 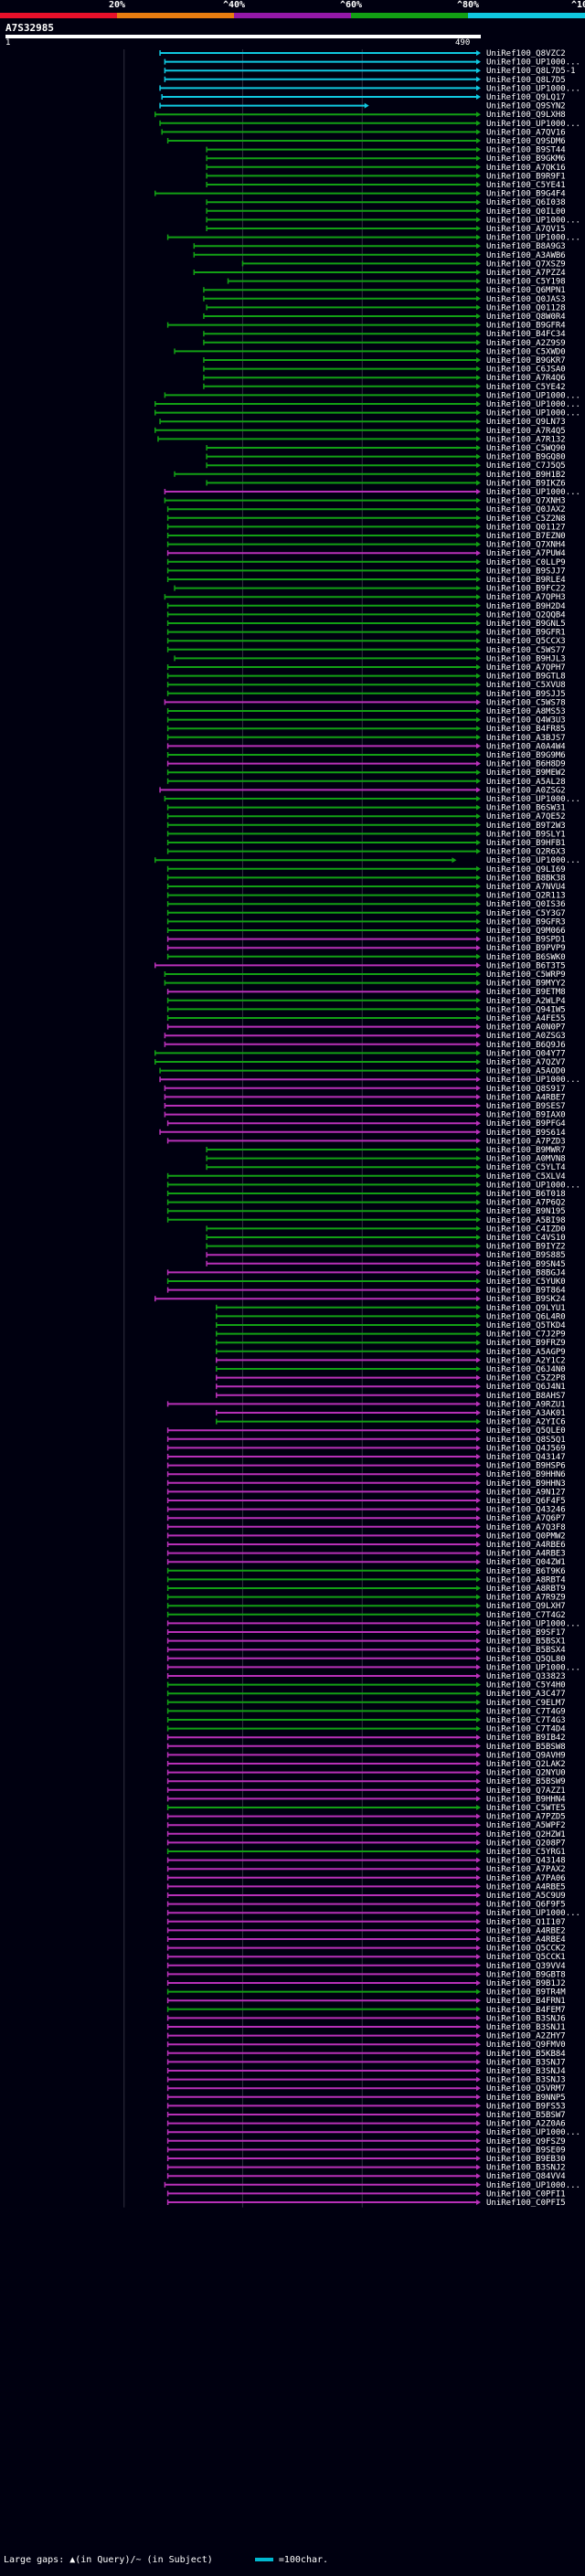 What do you see at coordinates (526, 817) in the screenshot?
I see `hit-label: UniRef100_A7QE52` at bounding box center [526, 817].